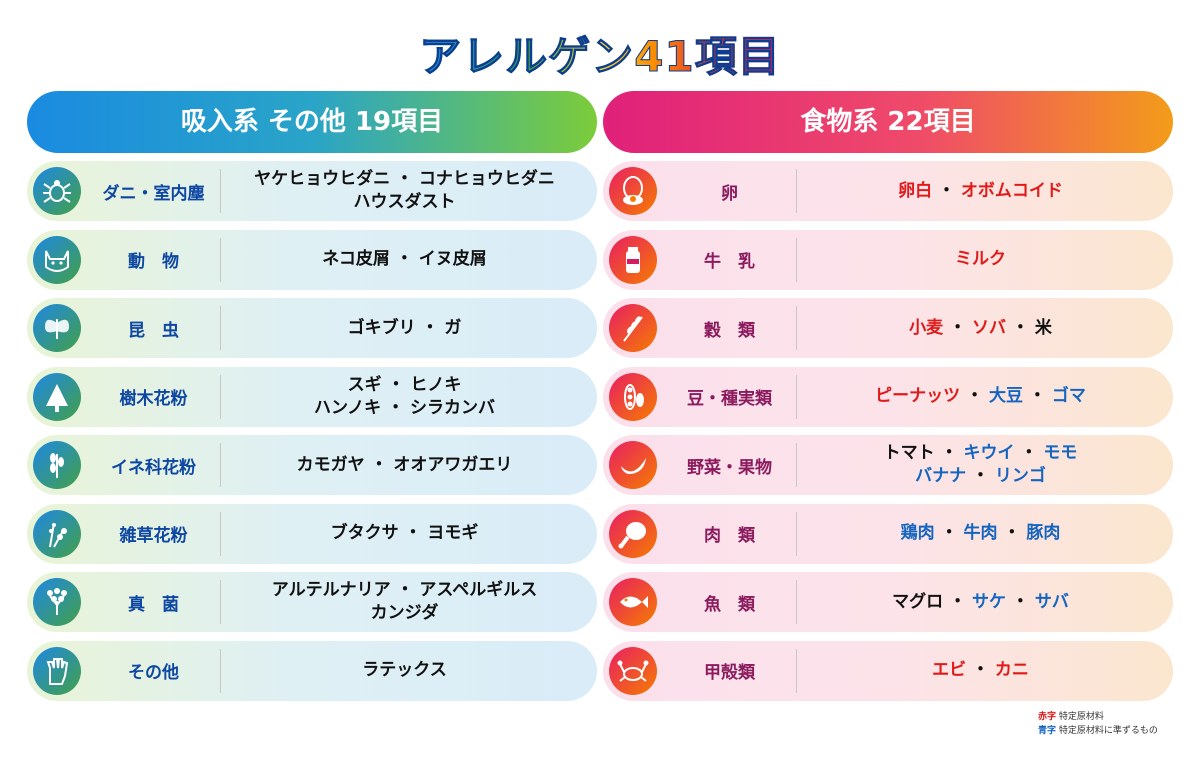 This screenshot has width=1200, height=763. I want to click on allergen-items: 鶏肉 ・ 牛肉 ・ 豚肉, so click(980, 534).